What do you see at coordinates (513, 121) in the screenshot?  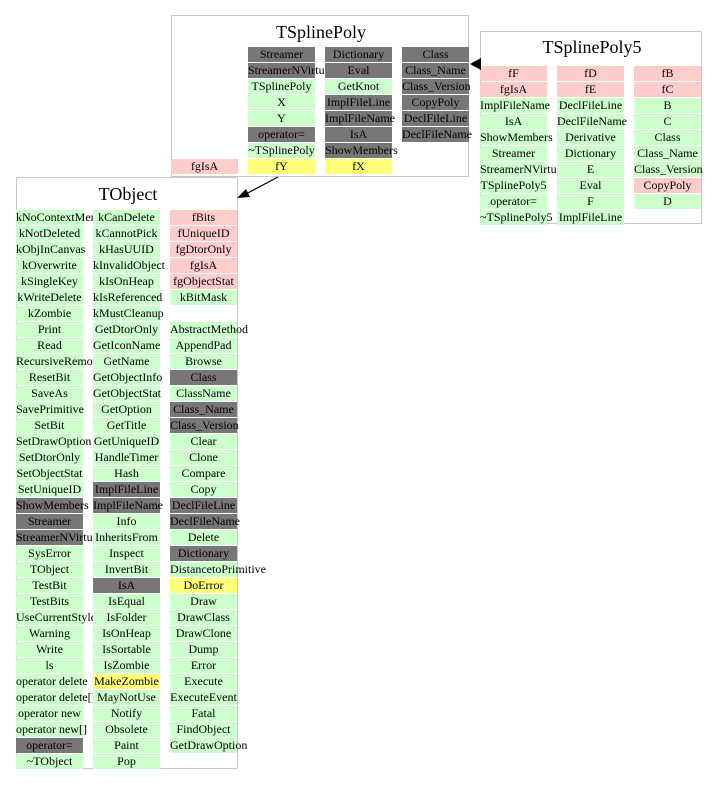 I see `tsplinepoly5-member-isa: IsA` at bounding box center [513, 121].